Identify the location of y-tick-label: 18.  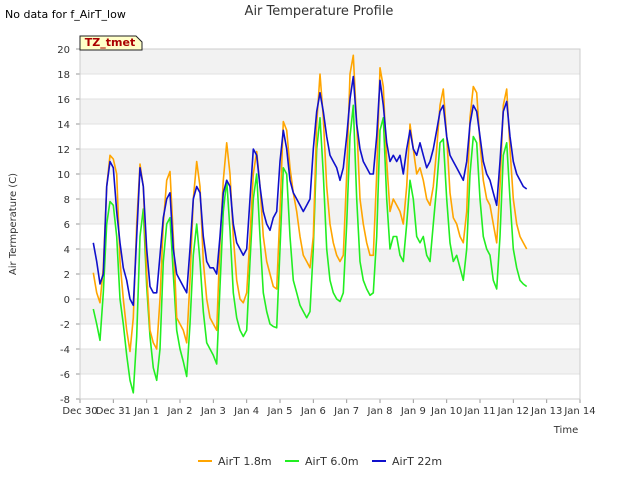
(63, 75).